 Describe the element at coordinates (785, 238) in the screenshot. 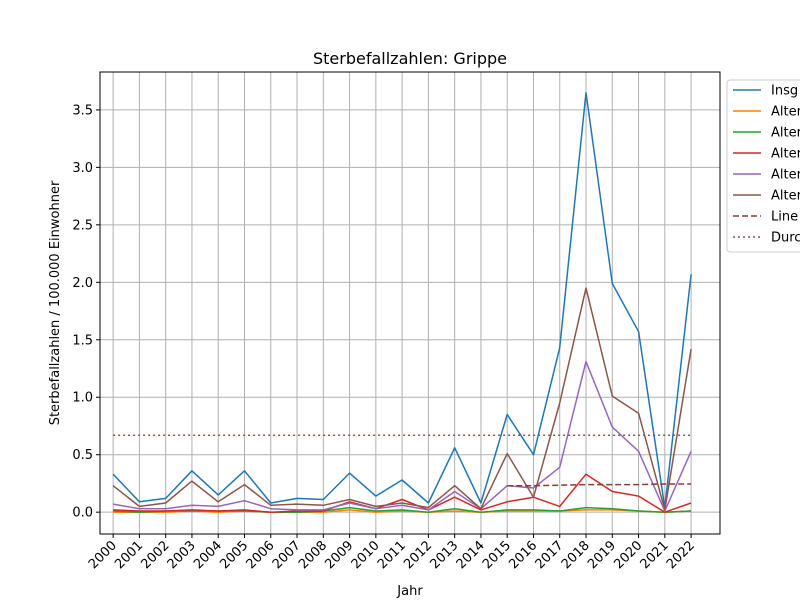

I see `legend-label: Durc` at that location.